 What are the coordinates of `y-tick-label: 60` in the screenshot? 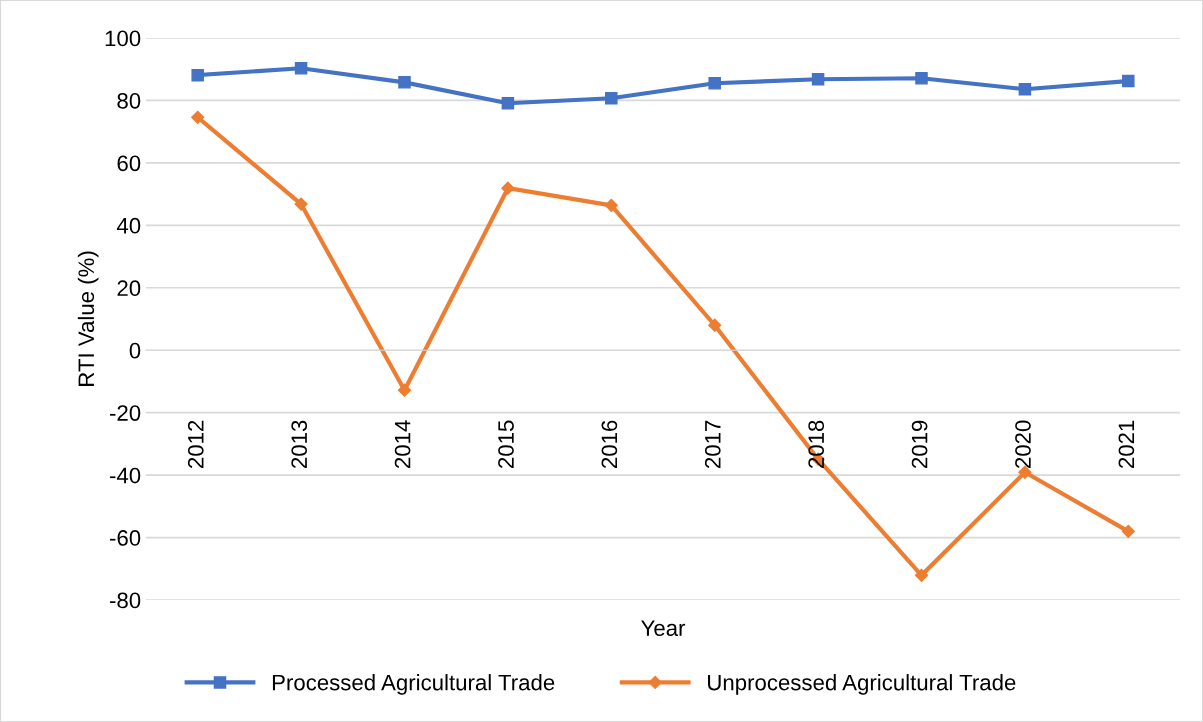 It's located at (129, 163).